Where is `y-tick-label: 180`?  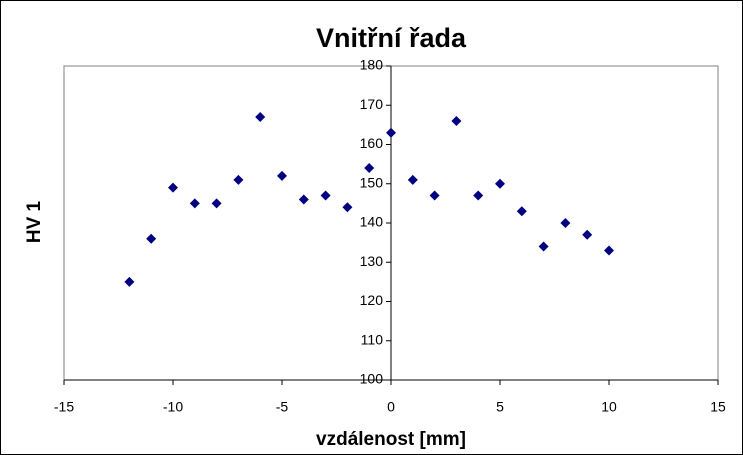
y-tick-label: 180 is located at coordinates (372, 65).